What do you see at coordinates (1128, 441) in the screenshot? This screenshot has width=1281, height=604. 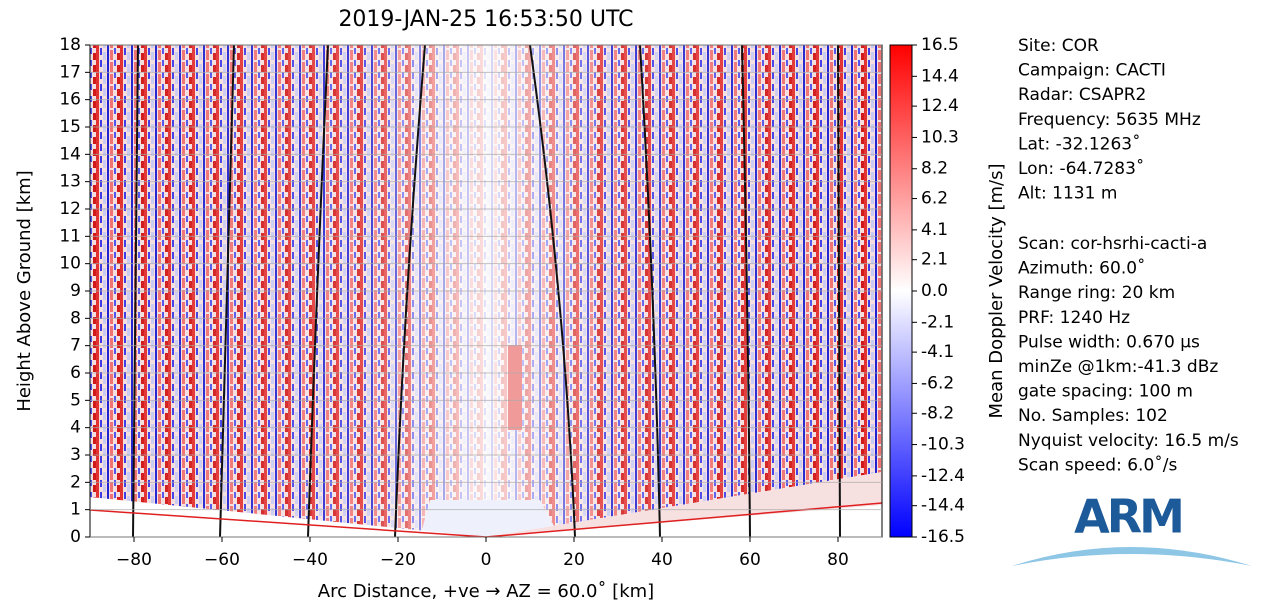 I see `scan-info-line: Nyquist velocity: 16.5 m/s` at bounding box center [1128, 441].